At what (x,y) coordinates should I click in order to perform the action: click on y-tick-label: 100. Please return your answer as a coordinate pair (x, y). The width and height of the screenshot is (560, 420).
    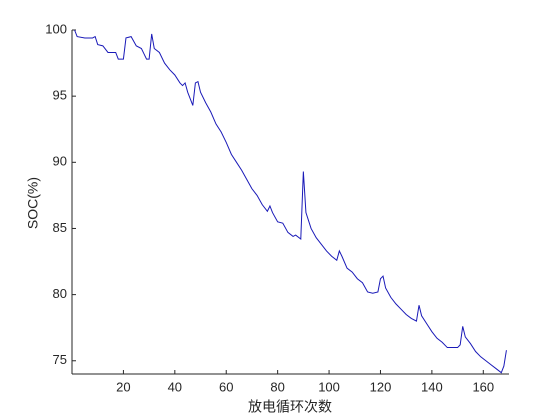
    Looking at the image, I should click on (56, 28).